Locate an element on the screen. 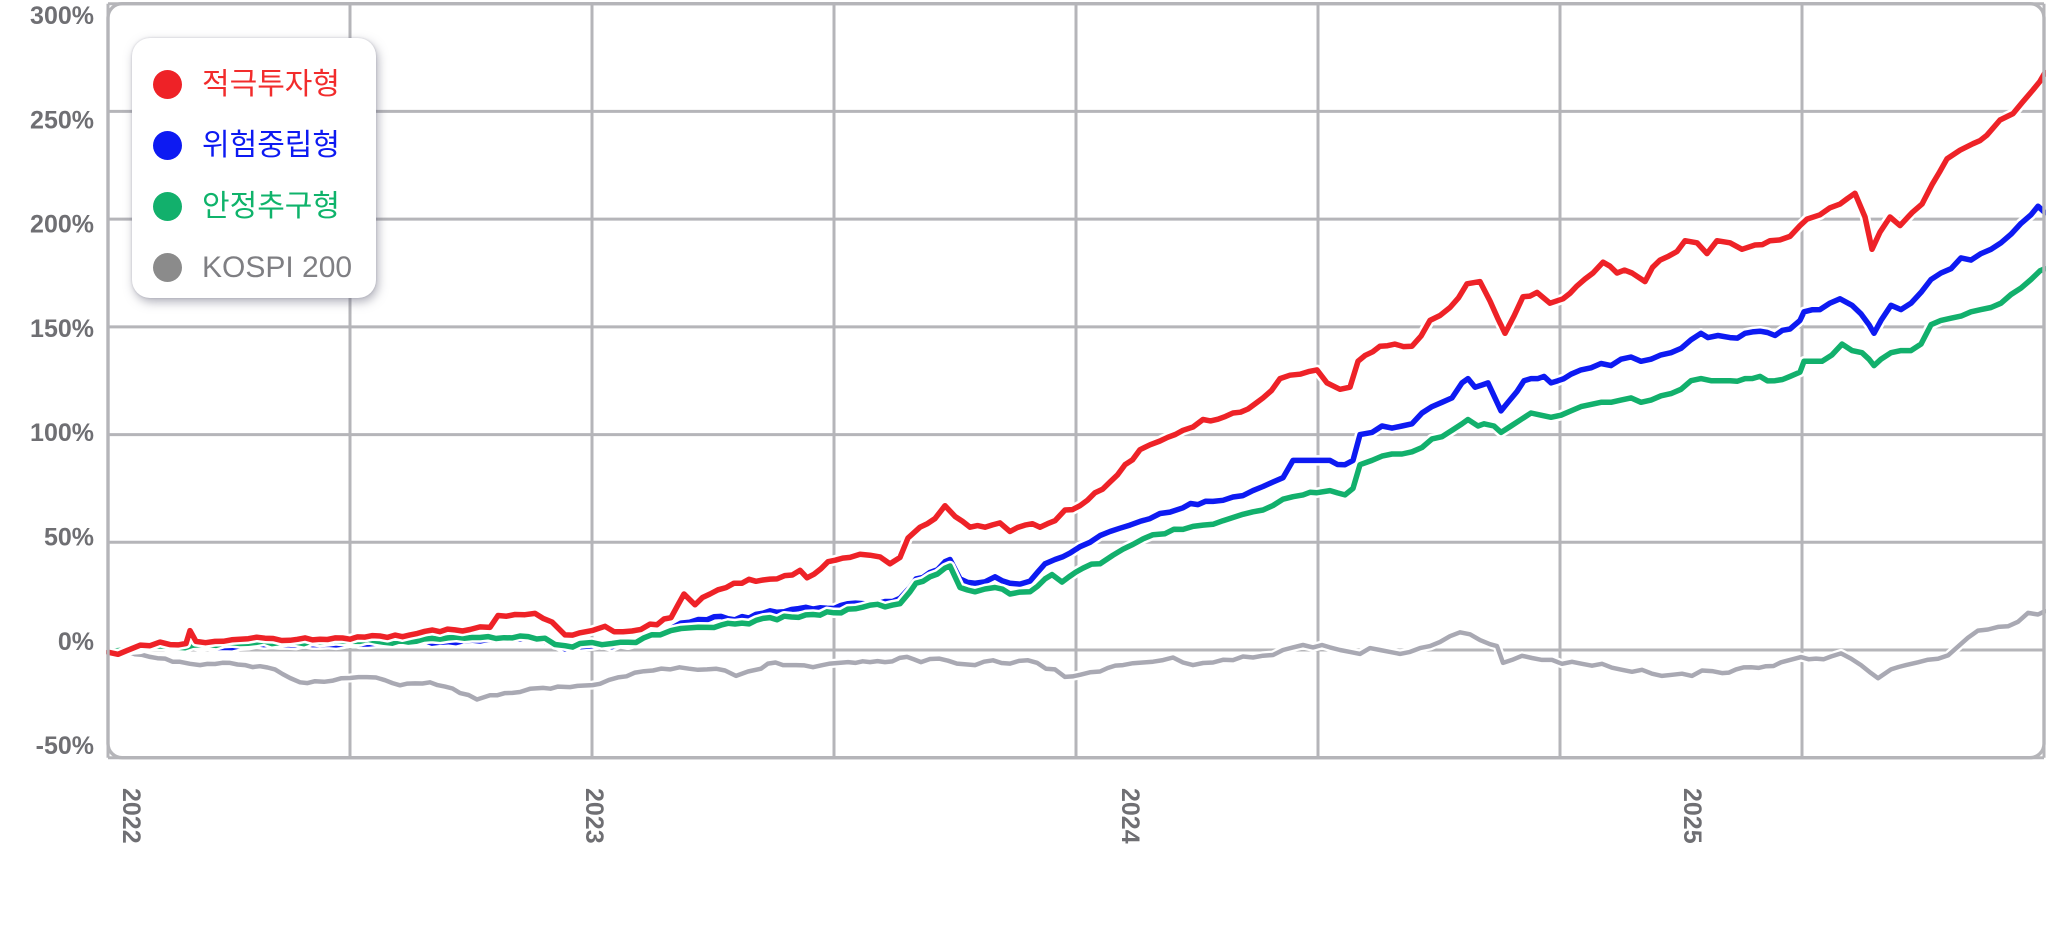  x-tick-label-2025: 2025 is located at coordinates (1692, 816).